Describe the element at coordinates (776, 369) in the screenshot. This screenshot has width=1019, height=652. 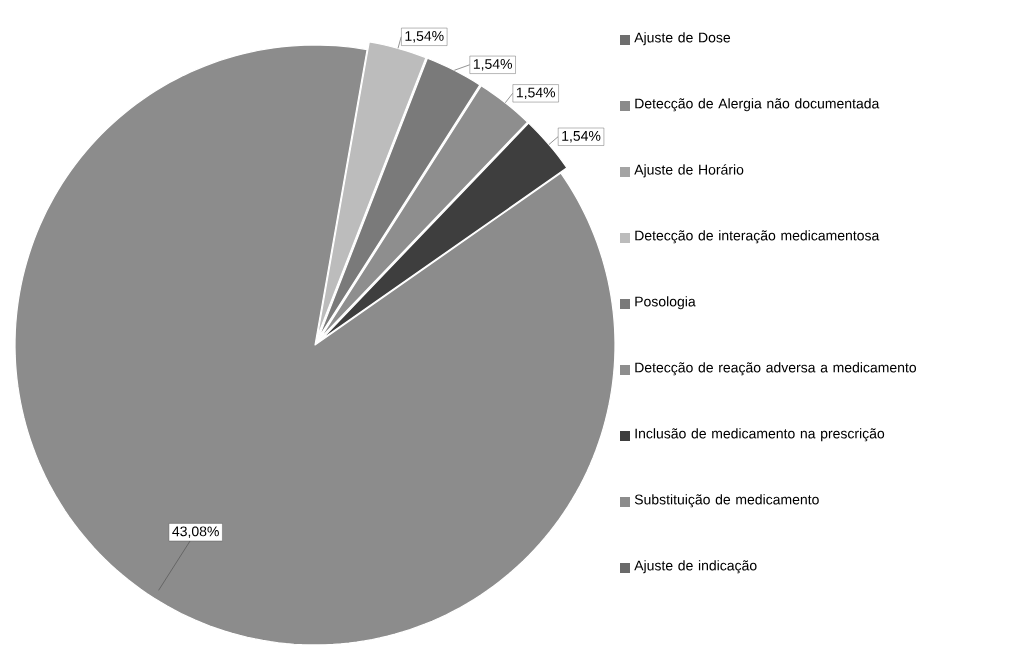
I see `legend-label: Detecção de reação adversa a medicamento` at that location.